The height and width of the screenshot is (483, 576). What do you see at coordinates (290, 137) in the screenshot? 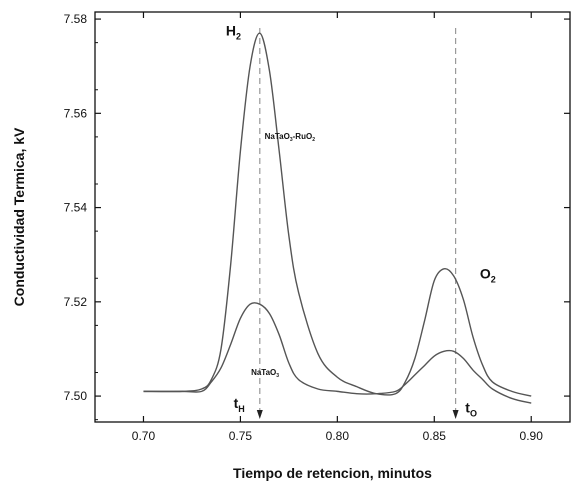
I see `chart-annotation: NaTaO3-RuO2` at bounding box center [290, 137].